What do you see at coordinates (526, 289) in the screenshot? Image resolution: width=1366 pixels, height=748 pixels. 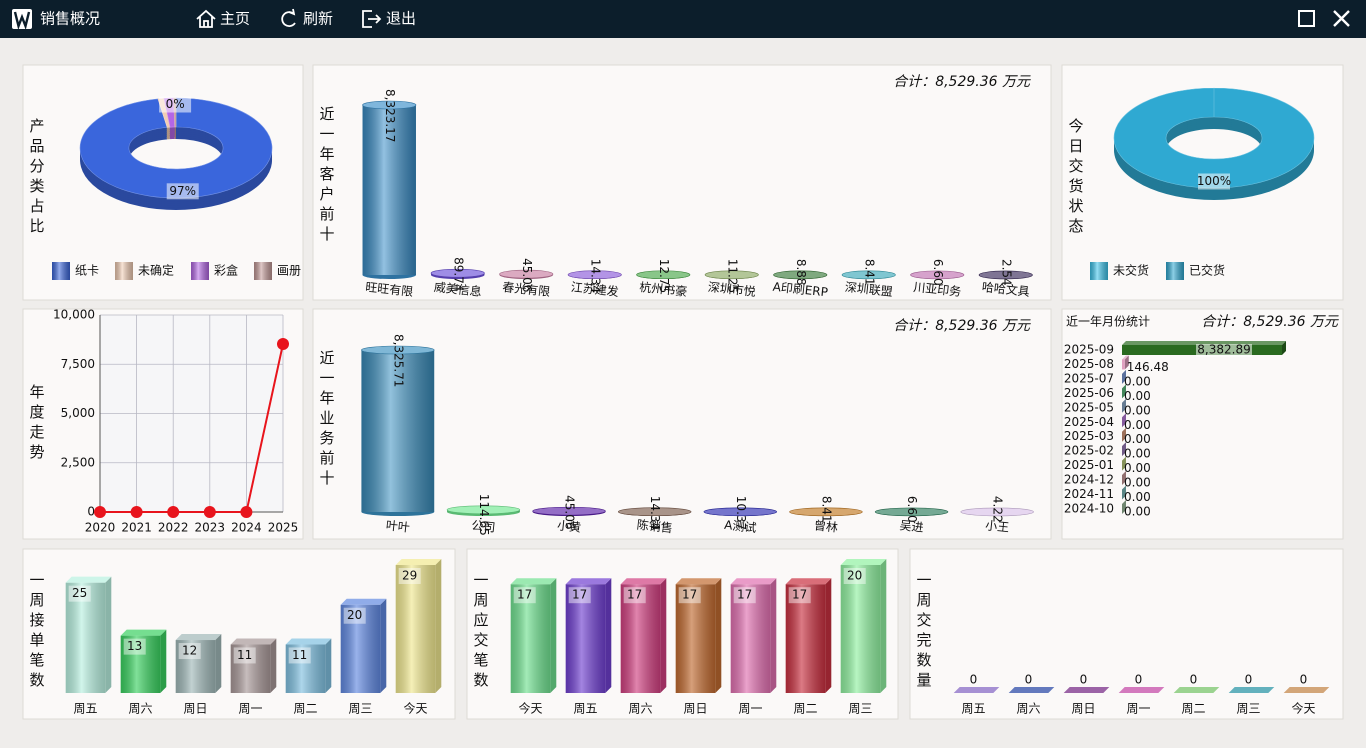 I see `category-label: 春光有限` at bounding box center [526, 289].